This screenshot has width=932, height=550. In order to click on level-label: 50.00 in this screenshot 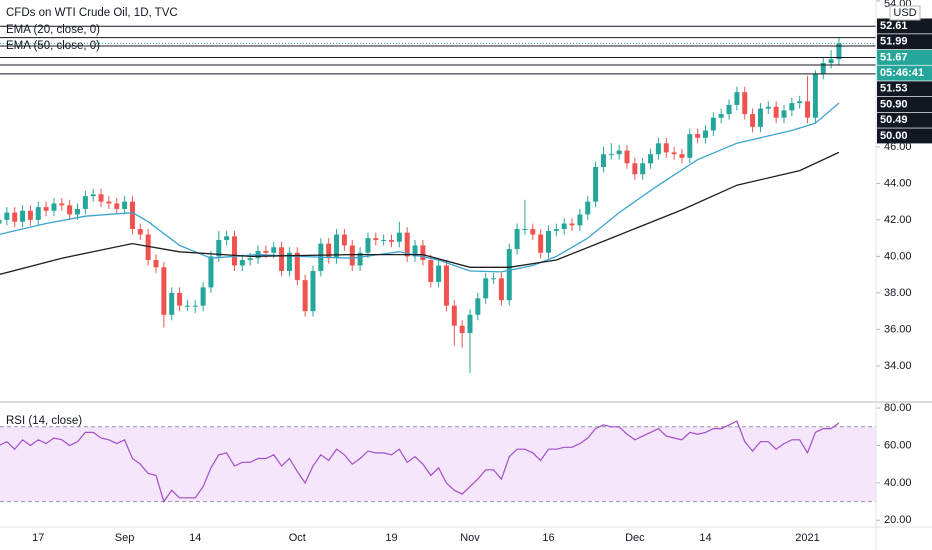, I will do `click(894, 136)`.